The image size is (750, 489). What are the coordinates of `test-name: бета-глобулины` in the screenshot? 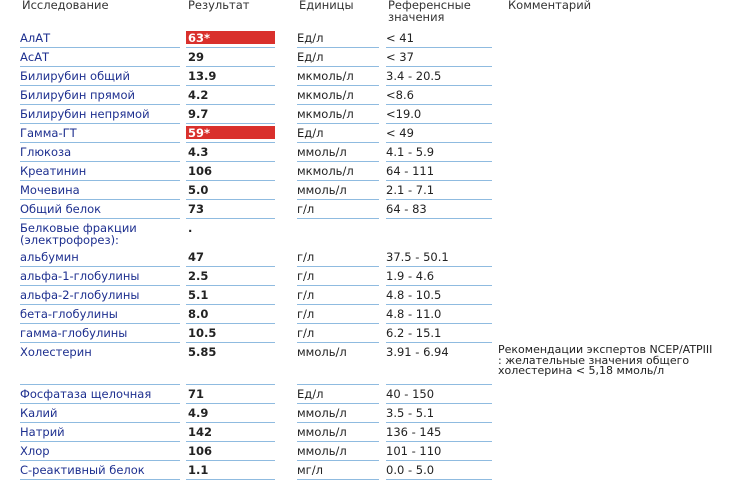 It's located at (69, 314).